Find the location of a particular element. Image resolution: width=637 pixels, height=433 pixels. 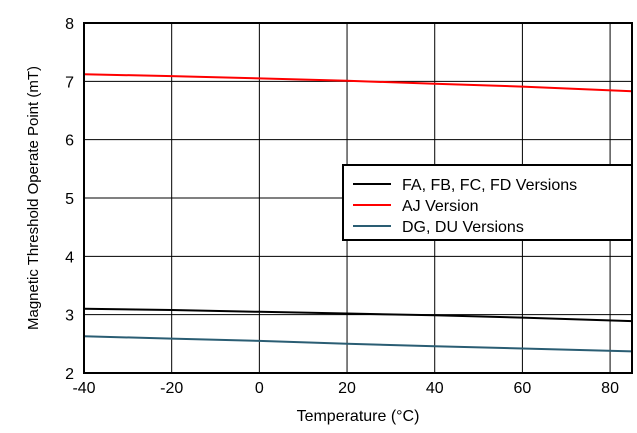

legend-box is located at coordinates (487, 202).